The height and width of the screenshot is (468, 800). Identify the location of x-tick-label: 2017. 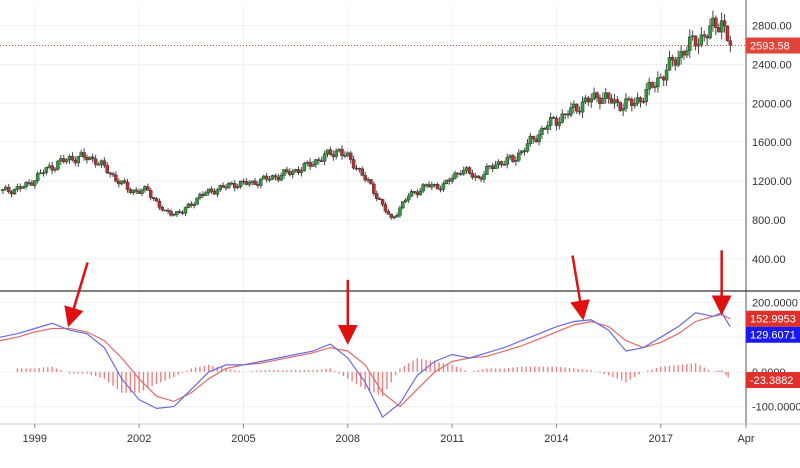
(661, 439).